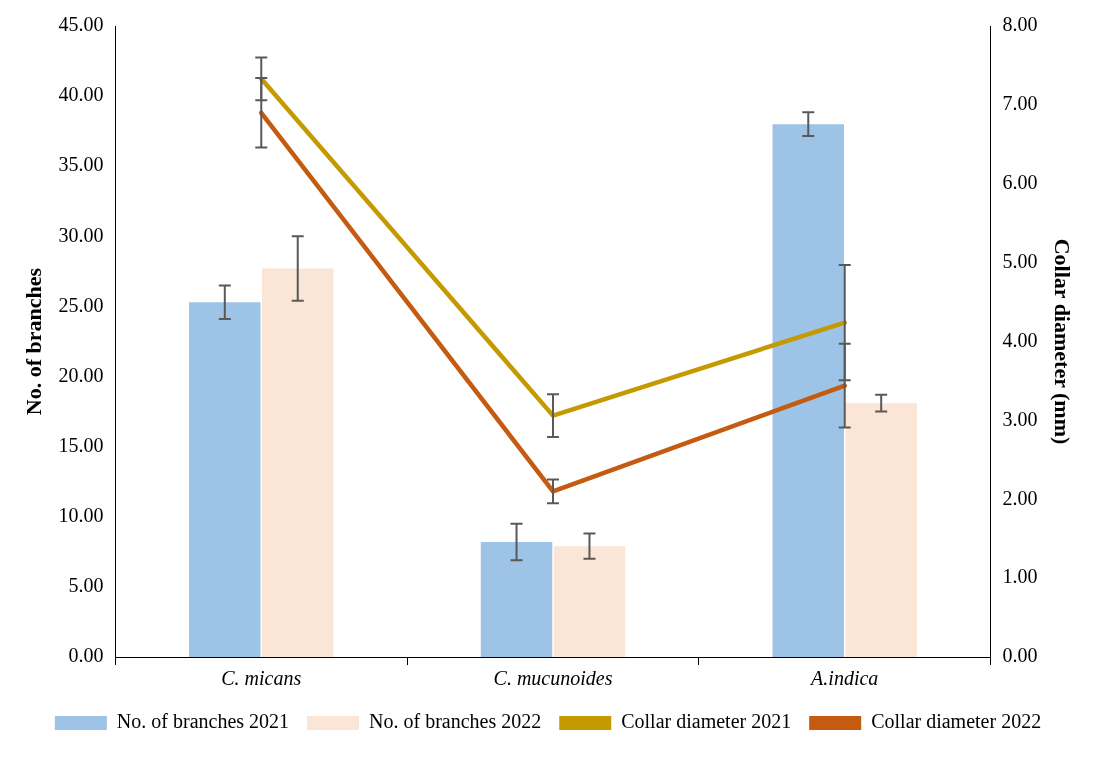 The height and width of the screenshot is (762, 1095). I want to click on legend-label: Collar diameter 2022, so click(956, 721).